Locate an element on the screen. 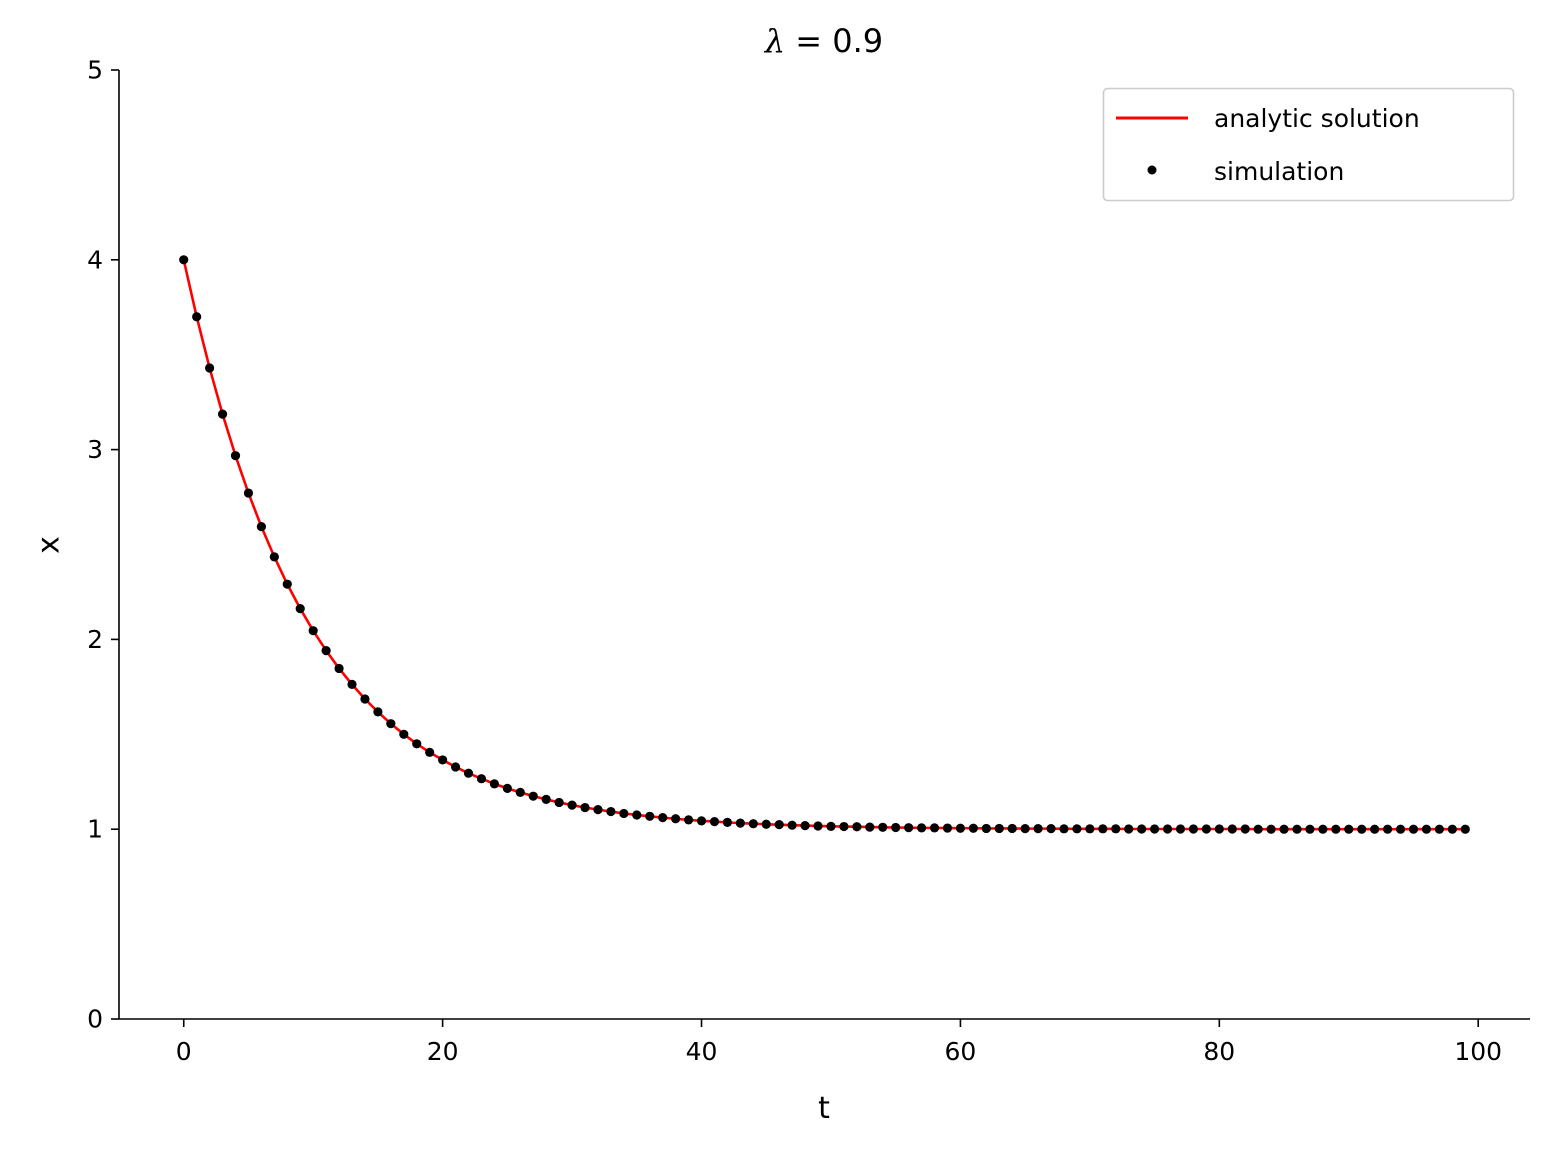 This screenshot has width=1550, height=1150. y-tick-label: 1 is located at coordinates (95, 829).